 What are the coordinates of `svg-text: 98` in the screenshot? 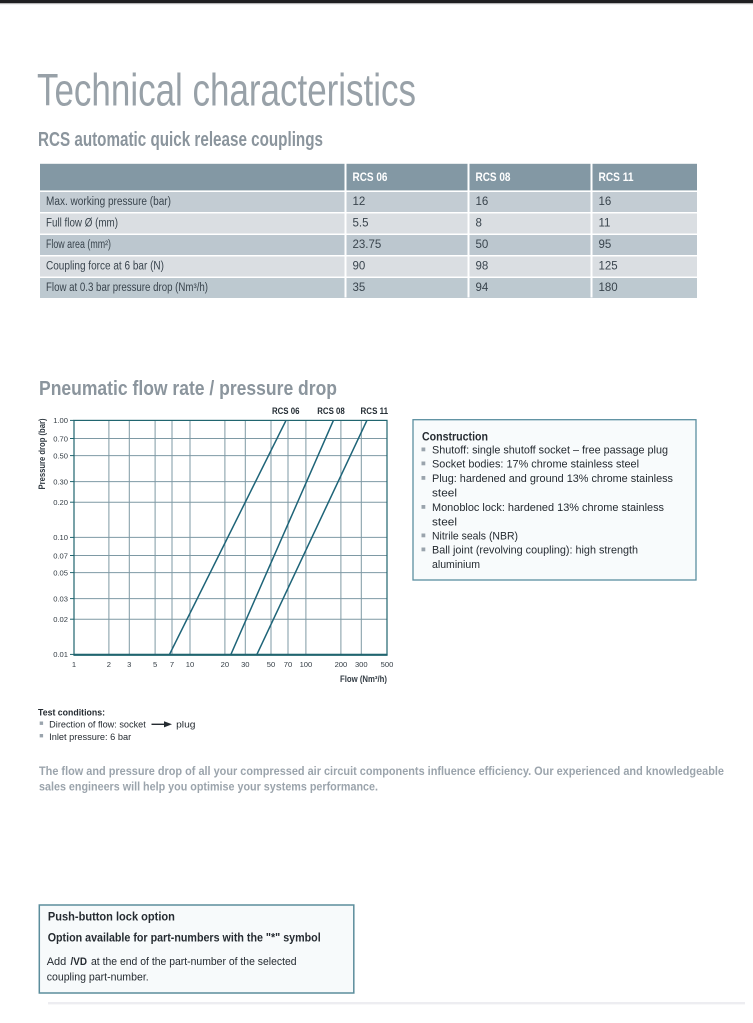 It's located at (482, 267).